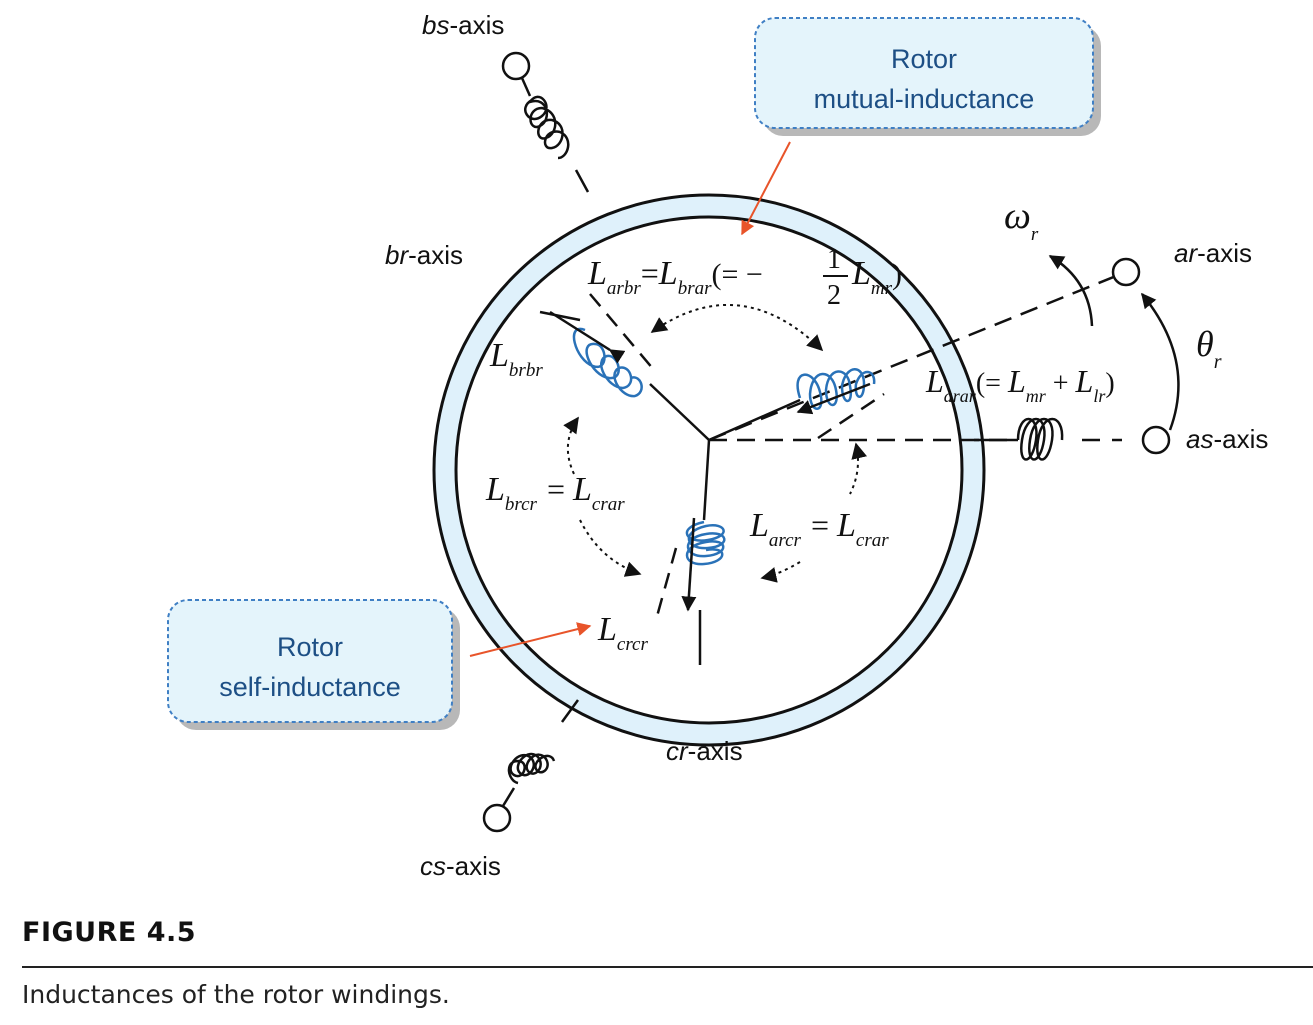  What do you see at coordinates (834, 295) in the screenshot?
I see `svg-text: 2` at bounding box center [834, 295].